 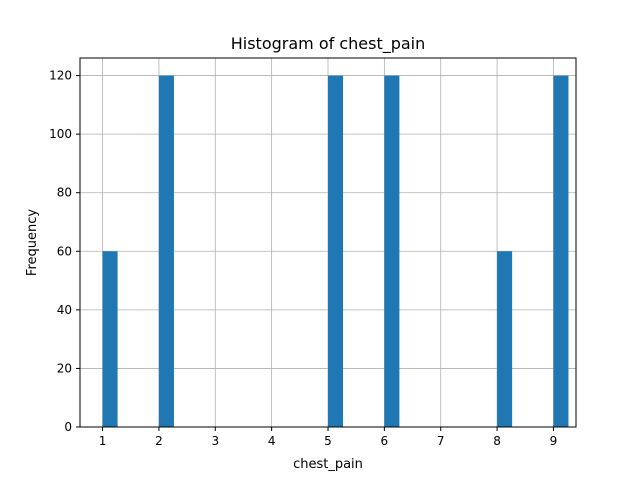 What do you see at coordinates (215, 441) in the screenshot?
I see `x-tick-label: 3` at bounding box center [215, 441].